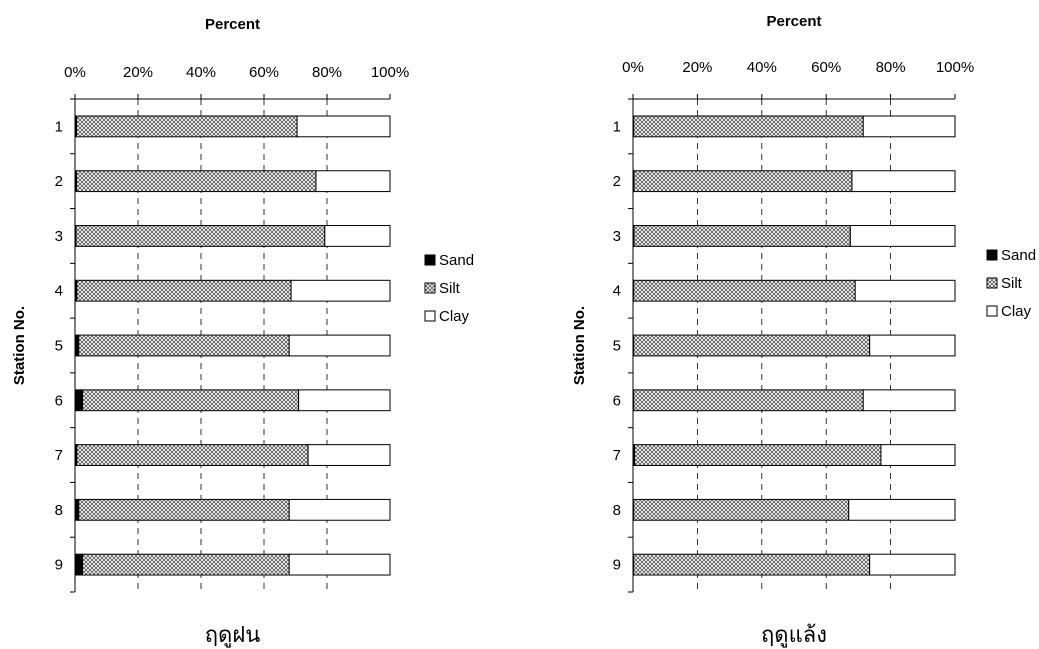 Image resolution: width=1039 pixels, height=649 pixels. Describe the element at coordinates (794, 635) in the screenshot. I see `chart-caption: ฤดูแล้ง` at that location.